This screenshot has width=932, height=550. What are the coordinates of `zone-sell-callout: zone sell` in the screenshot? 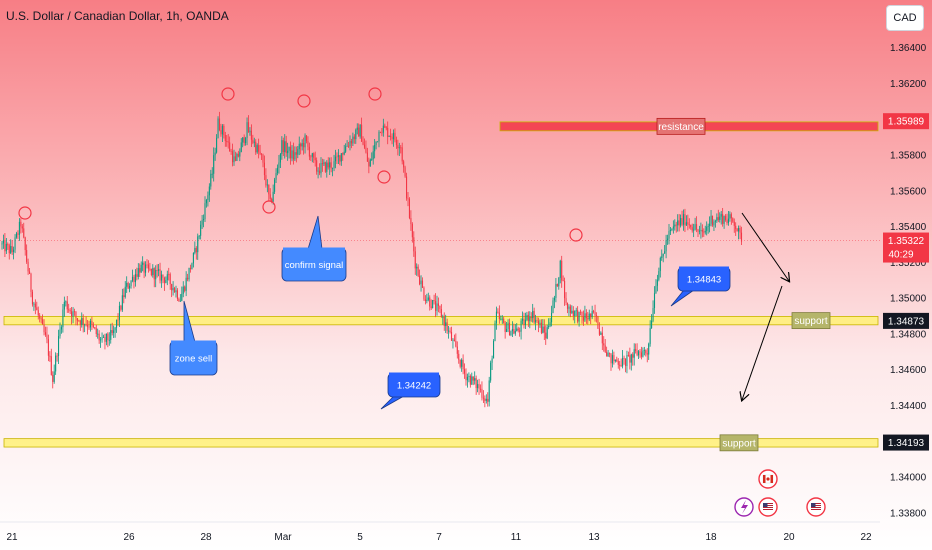 It's located at (193, 338).